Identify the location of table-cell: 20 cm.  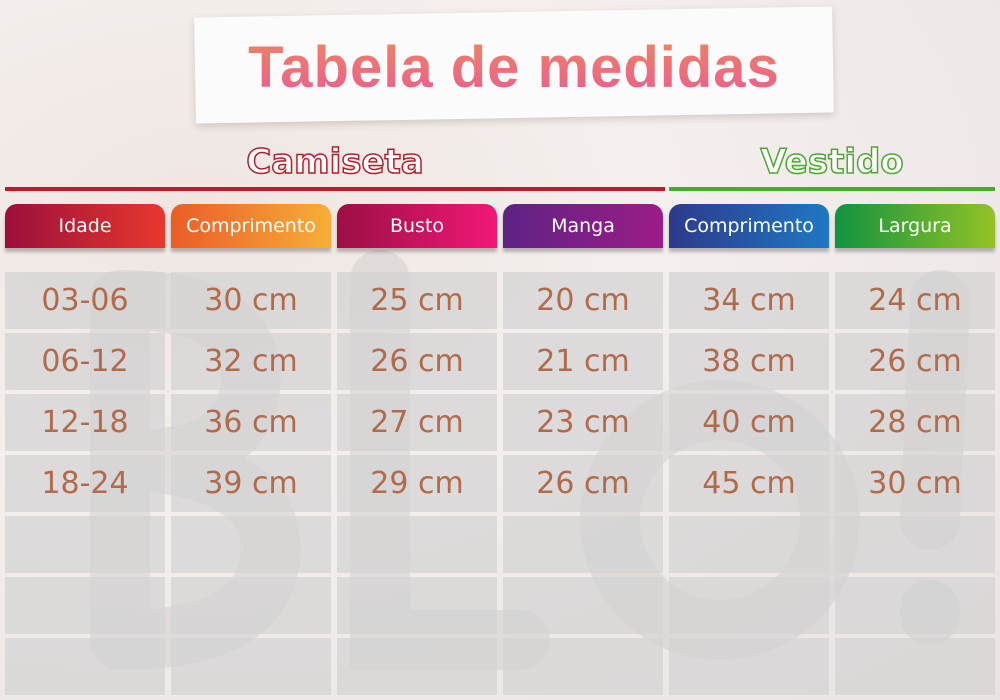
(583, 300).